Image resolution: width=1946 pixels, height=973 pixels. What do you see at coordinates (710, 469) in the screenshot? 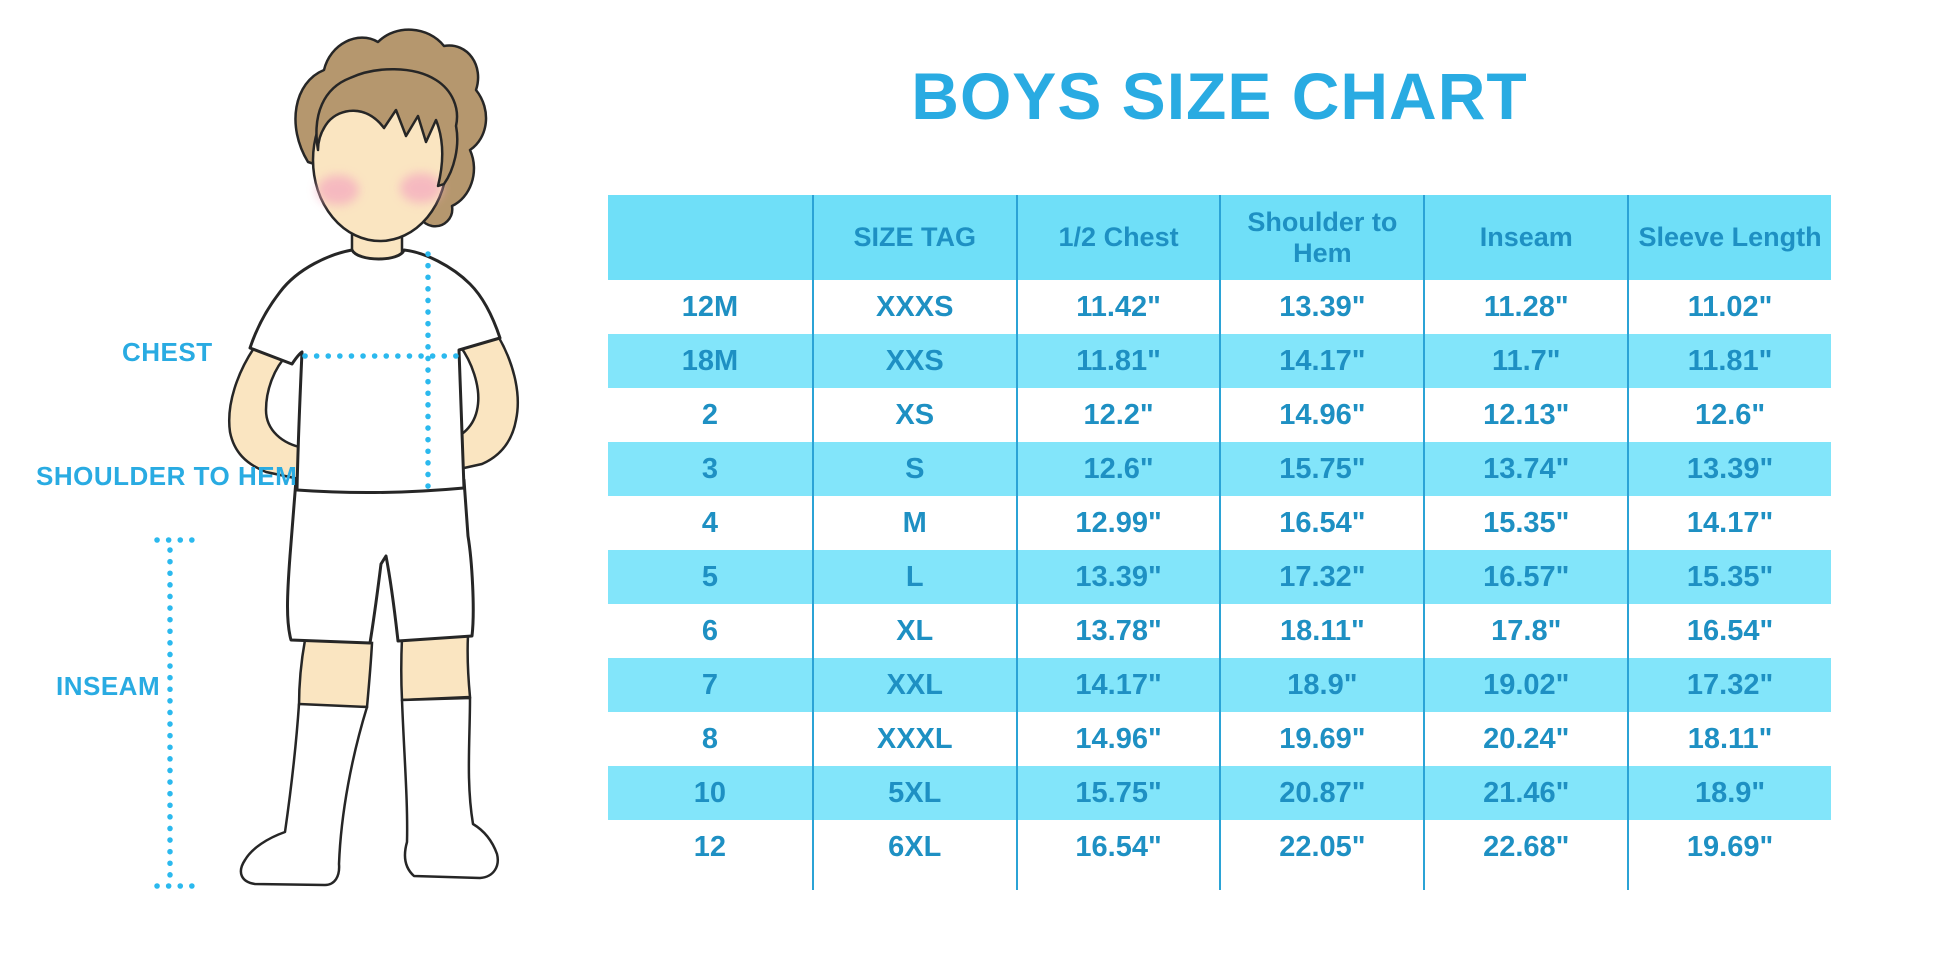
I see `table-cell: 3` at bounding box center [710, 469].